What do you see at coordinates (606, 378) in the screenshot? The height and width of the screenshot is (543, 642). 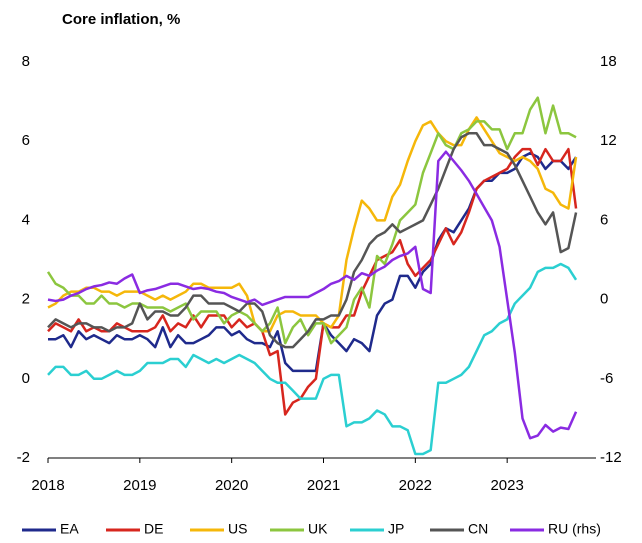 I see `y2-tick-label: -6` at bounding box center [606, 378].